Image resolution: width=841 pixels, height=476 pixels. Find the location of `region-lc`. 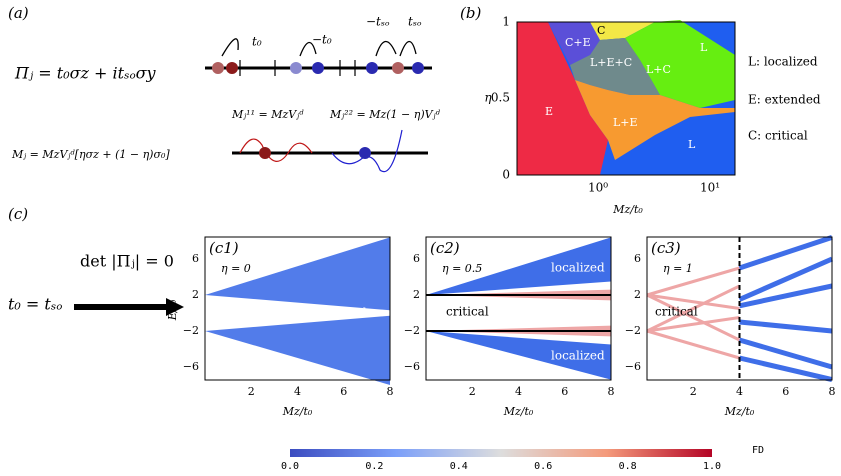

region-lc is located at coordinates (680, 64).